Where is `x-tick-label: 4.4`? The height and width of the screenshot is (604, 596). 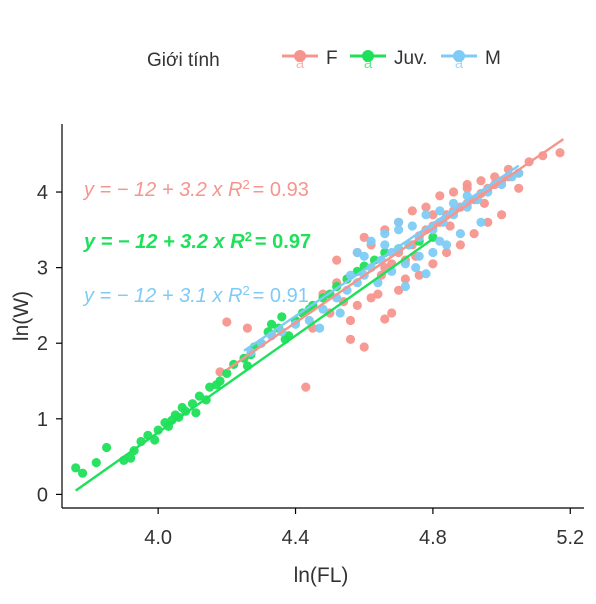
x-tick-label: 4.4 is located at coordinates (296, 538).